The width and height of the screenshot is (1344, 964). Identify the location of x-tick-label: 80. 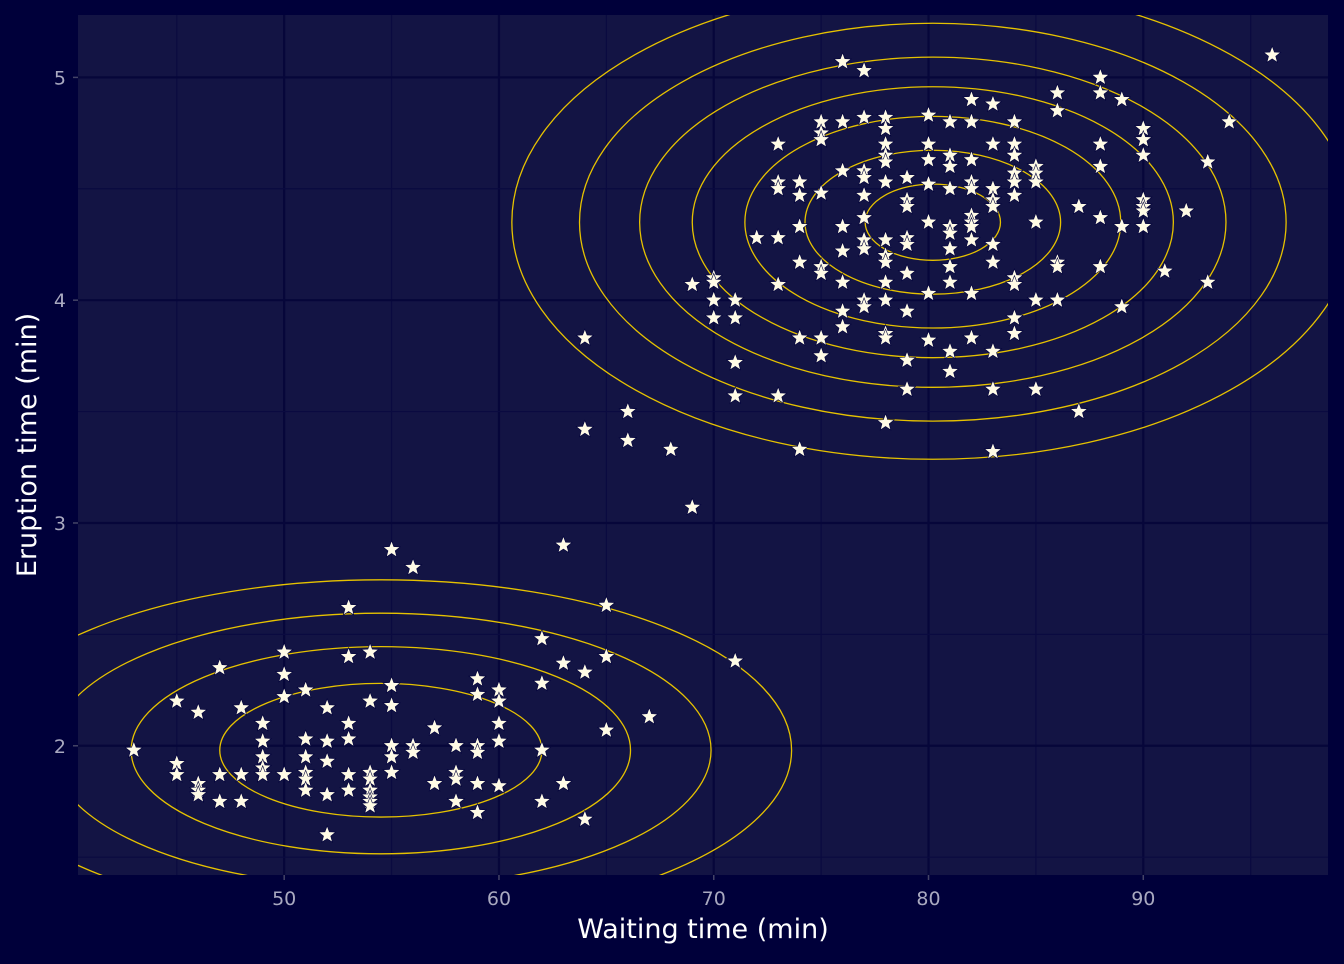
(928, 899).